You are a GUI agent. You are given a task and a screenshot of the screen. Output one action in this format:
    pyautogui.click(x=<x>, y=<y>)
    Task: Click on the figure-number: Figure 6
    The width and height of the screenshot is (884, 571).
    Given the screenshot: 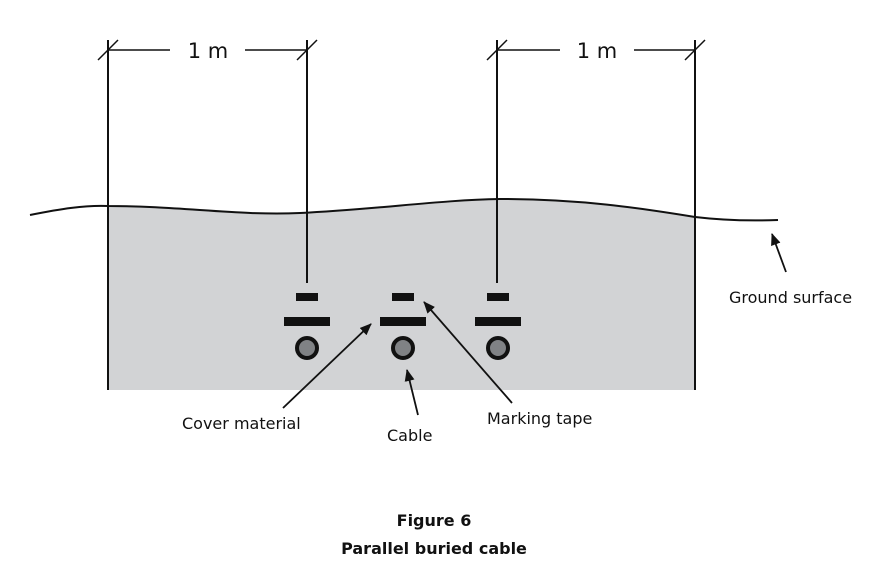 What is the action you would take?
    pyautogui.click(x=434, y=520)
    